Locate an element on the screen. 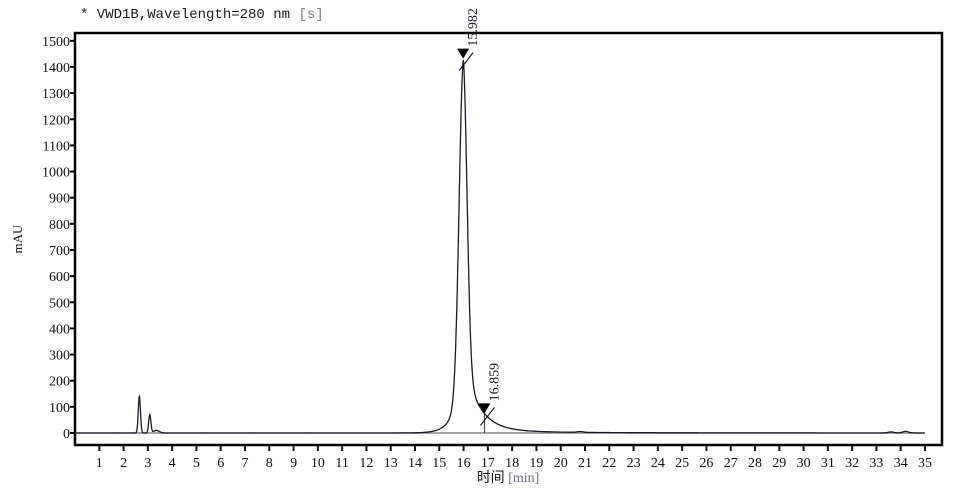 This screenshot has width=964, height=490. y-tick-label: 100 is located at coordinates (59, 408).